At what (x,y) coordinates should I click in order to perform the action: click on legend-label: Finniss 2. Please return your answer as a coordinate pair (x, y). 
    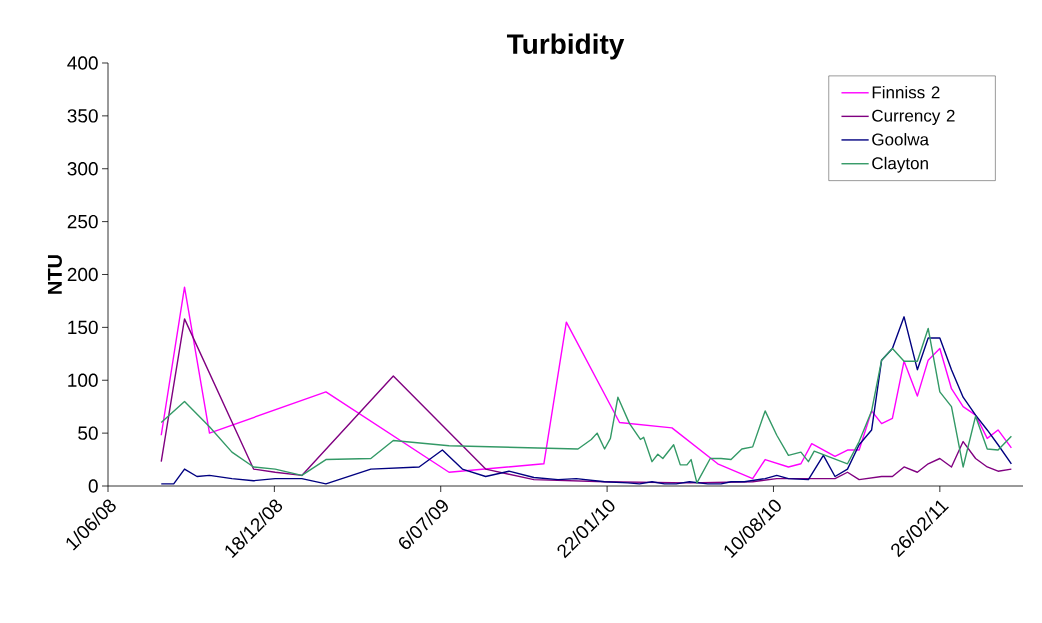
    Looking at the image, I should click on (906, 92).